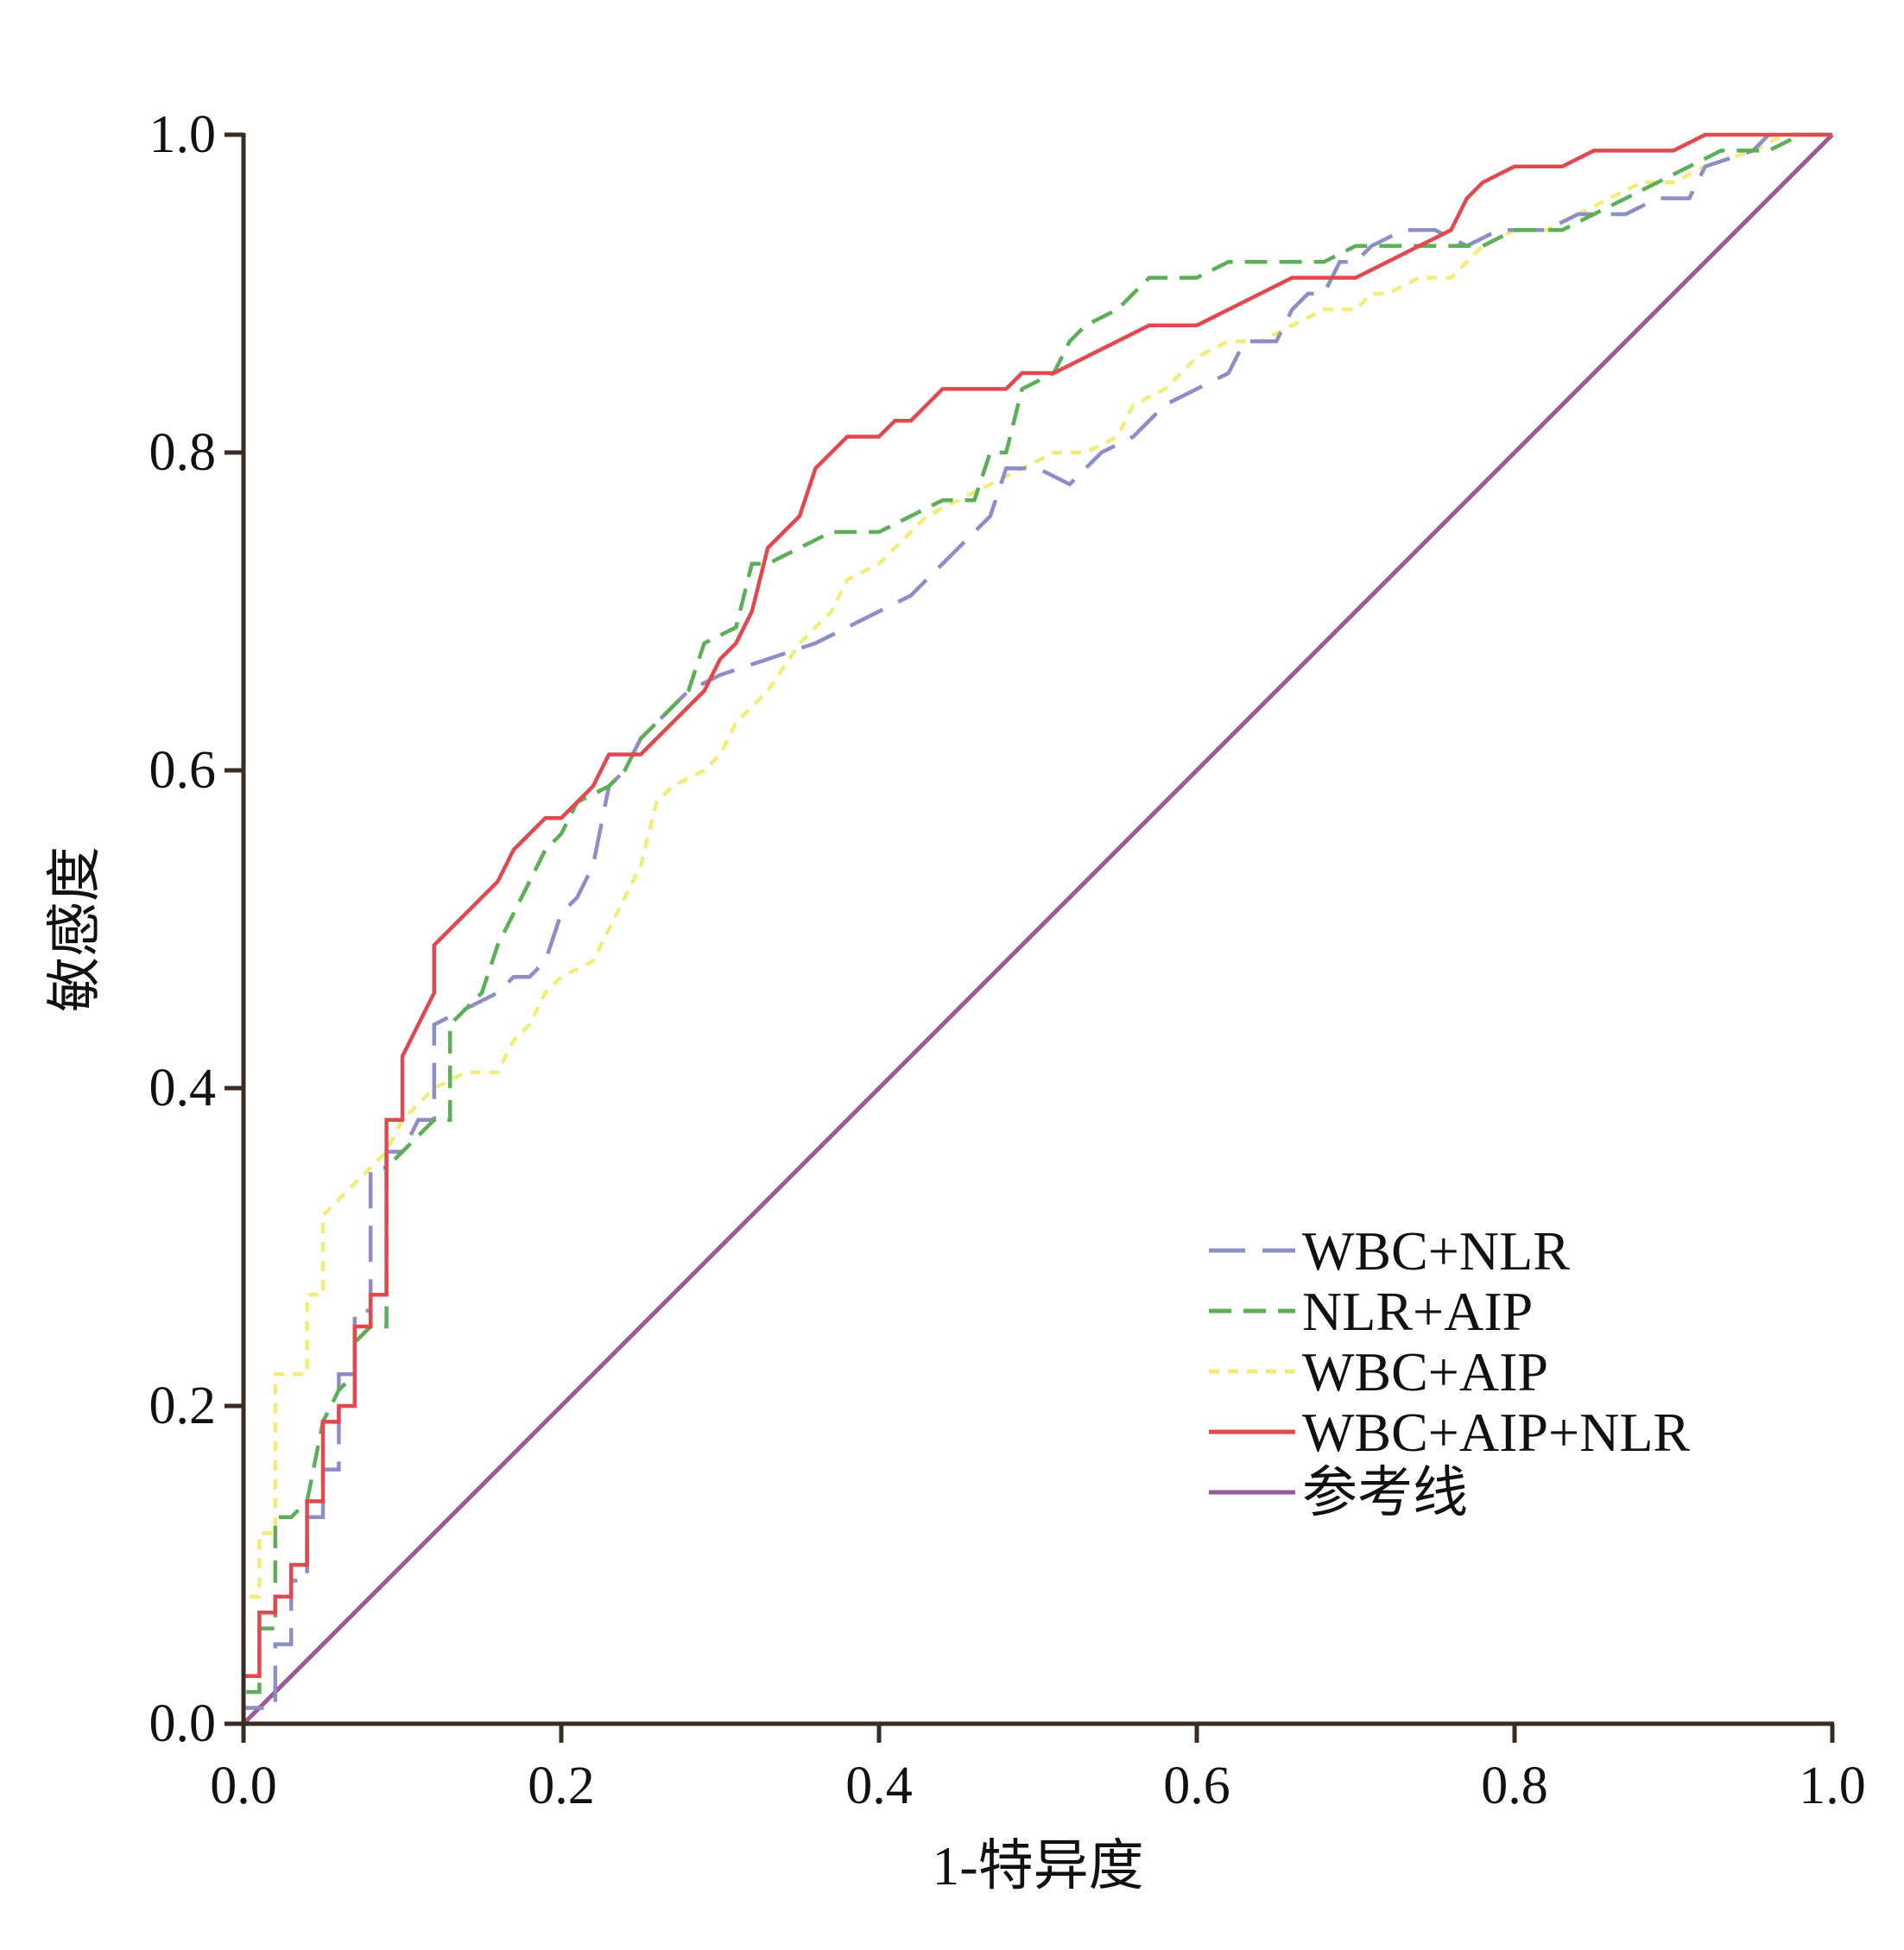 The height and width of the screenshot is (1950, 1904). Describe the element at coordinates (1038, 1770) in the screenshot. I see `x-axis-ticks: 0.0 0.2 0.4 0.6 0.8 1.0` at that location.